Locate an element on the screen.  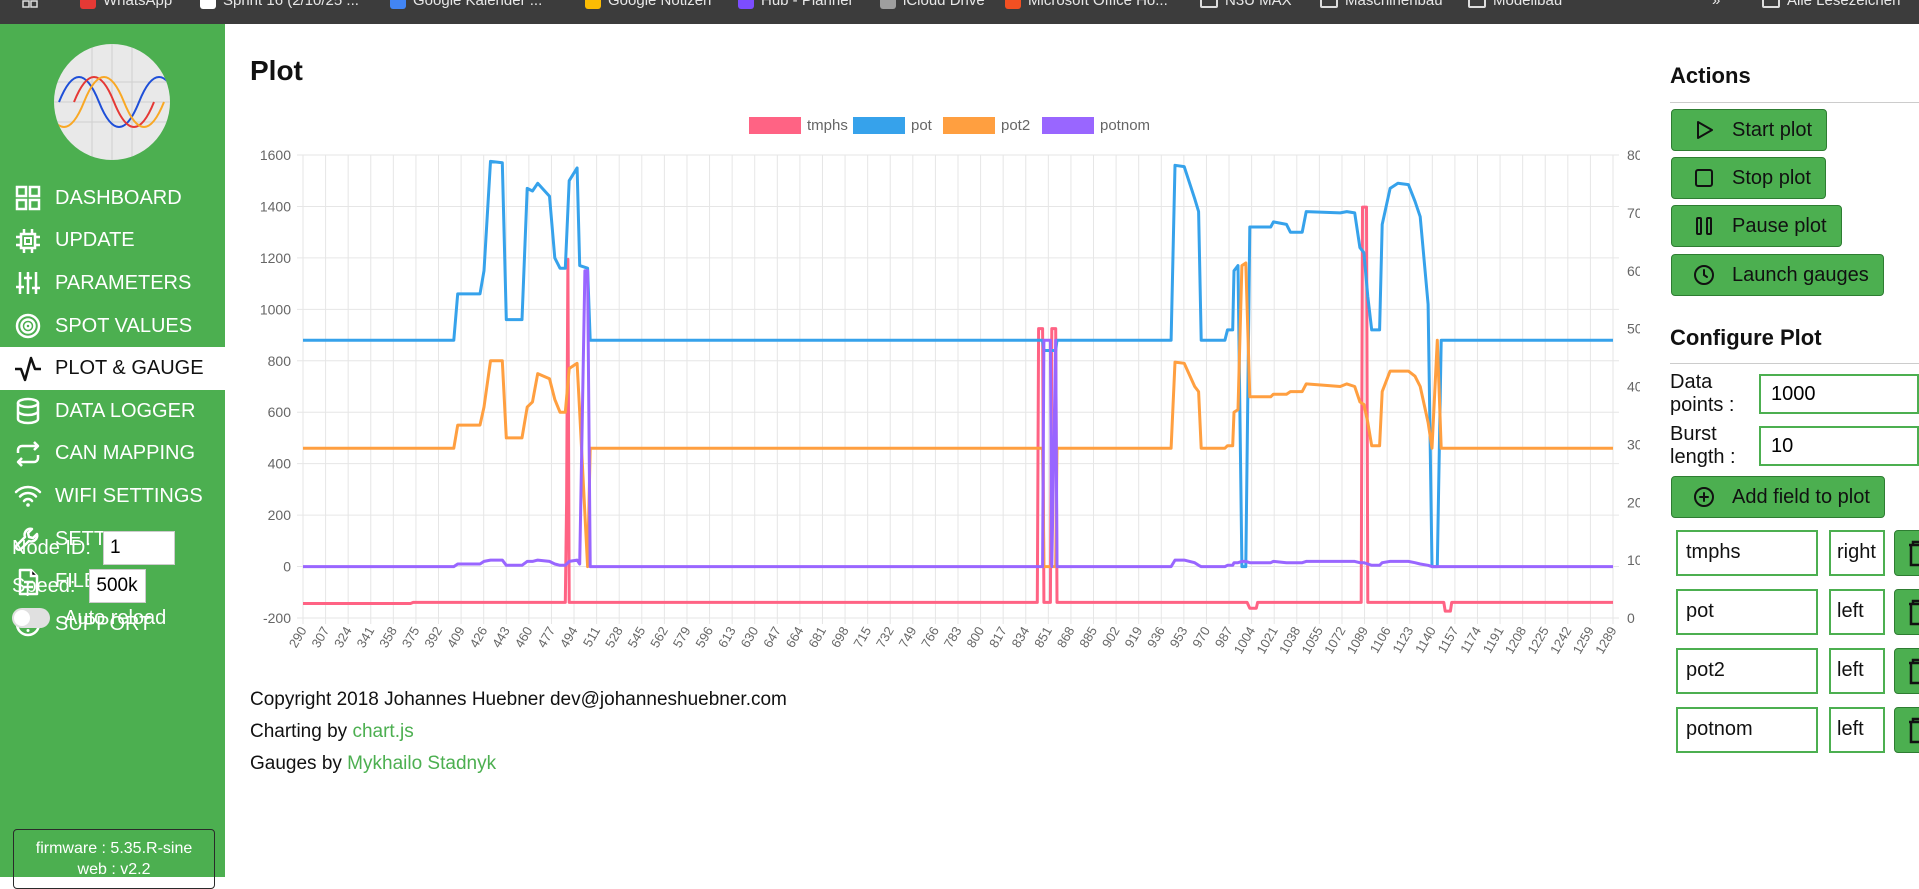
bookmark-item: Modellbau is located at coordinates (1515, 4).